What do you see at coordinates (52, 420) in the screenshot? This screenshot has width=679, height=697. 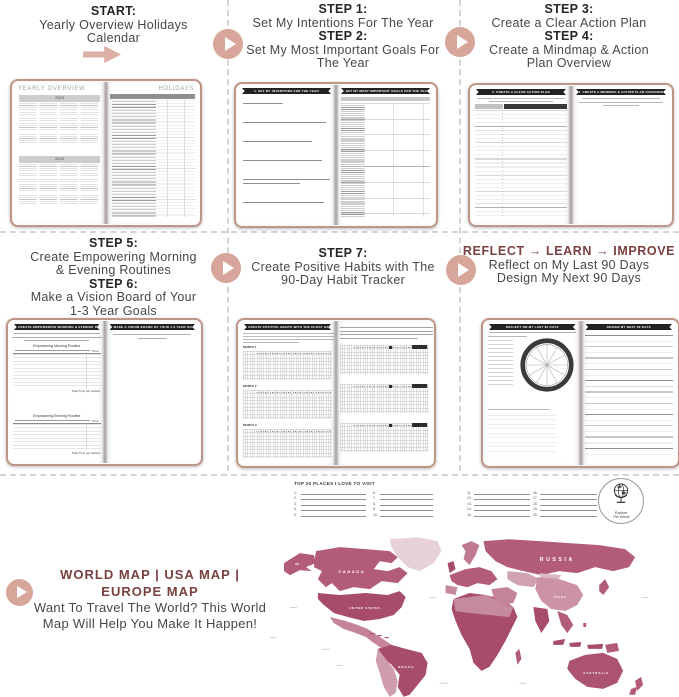 I see `text-smudge` at bounding box center [52, 420].